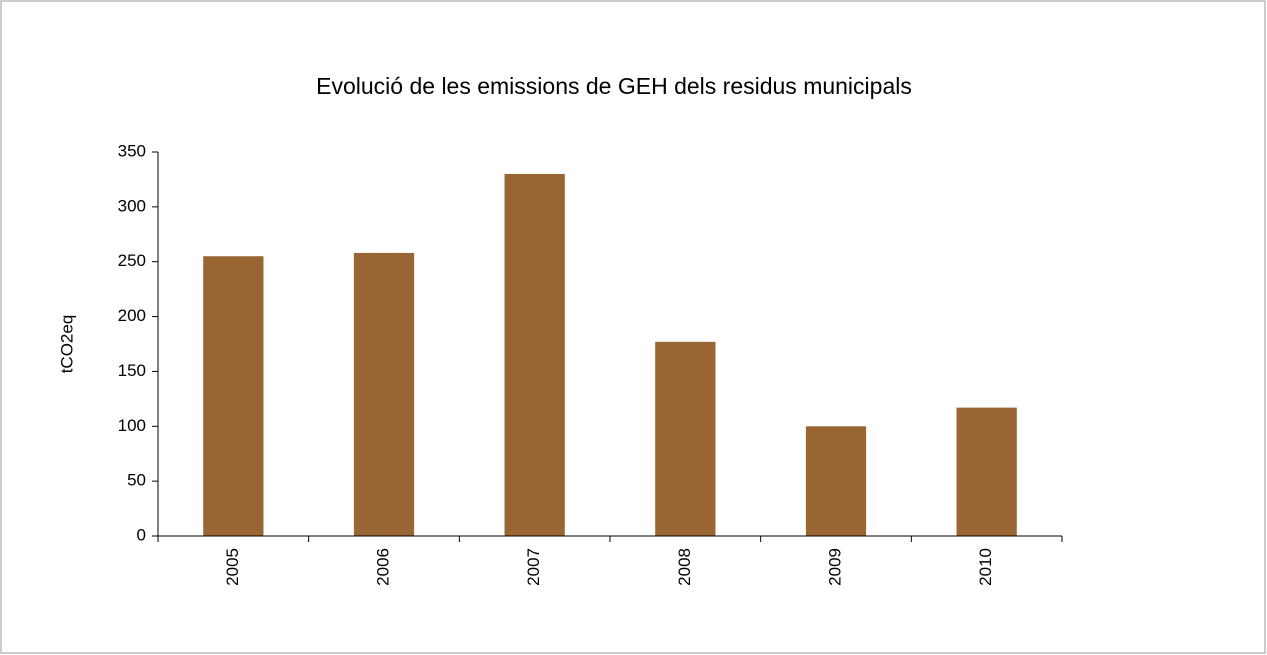 The image size is (1267, 655). I want to click on x-tick-label: 2005, so click(232, 567).